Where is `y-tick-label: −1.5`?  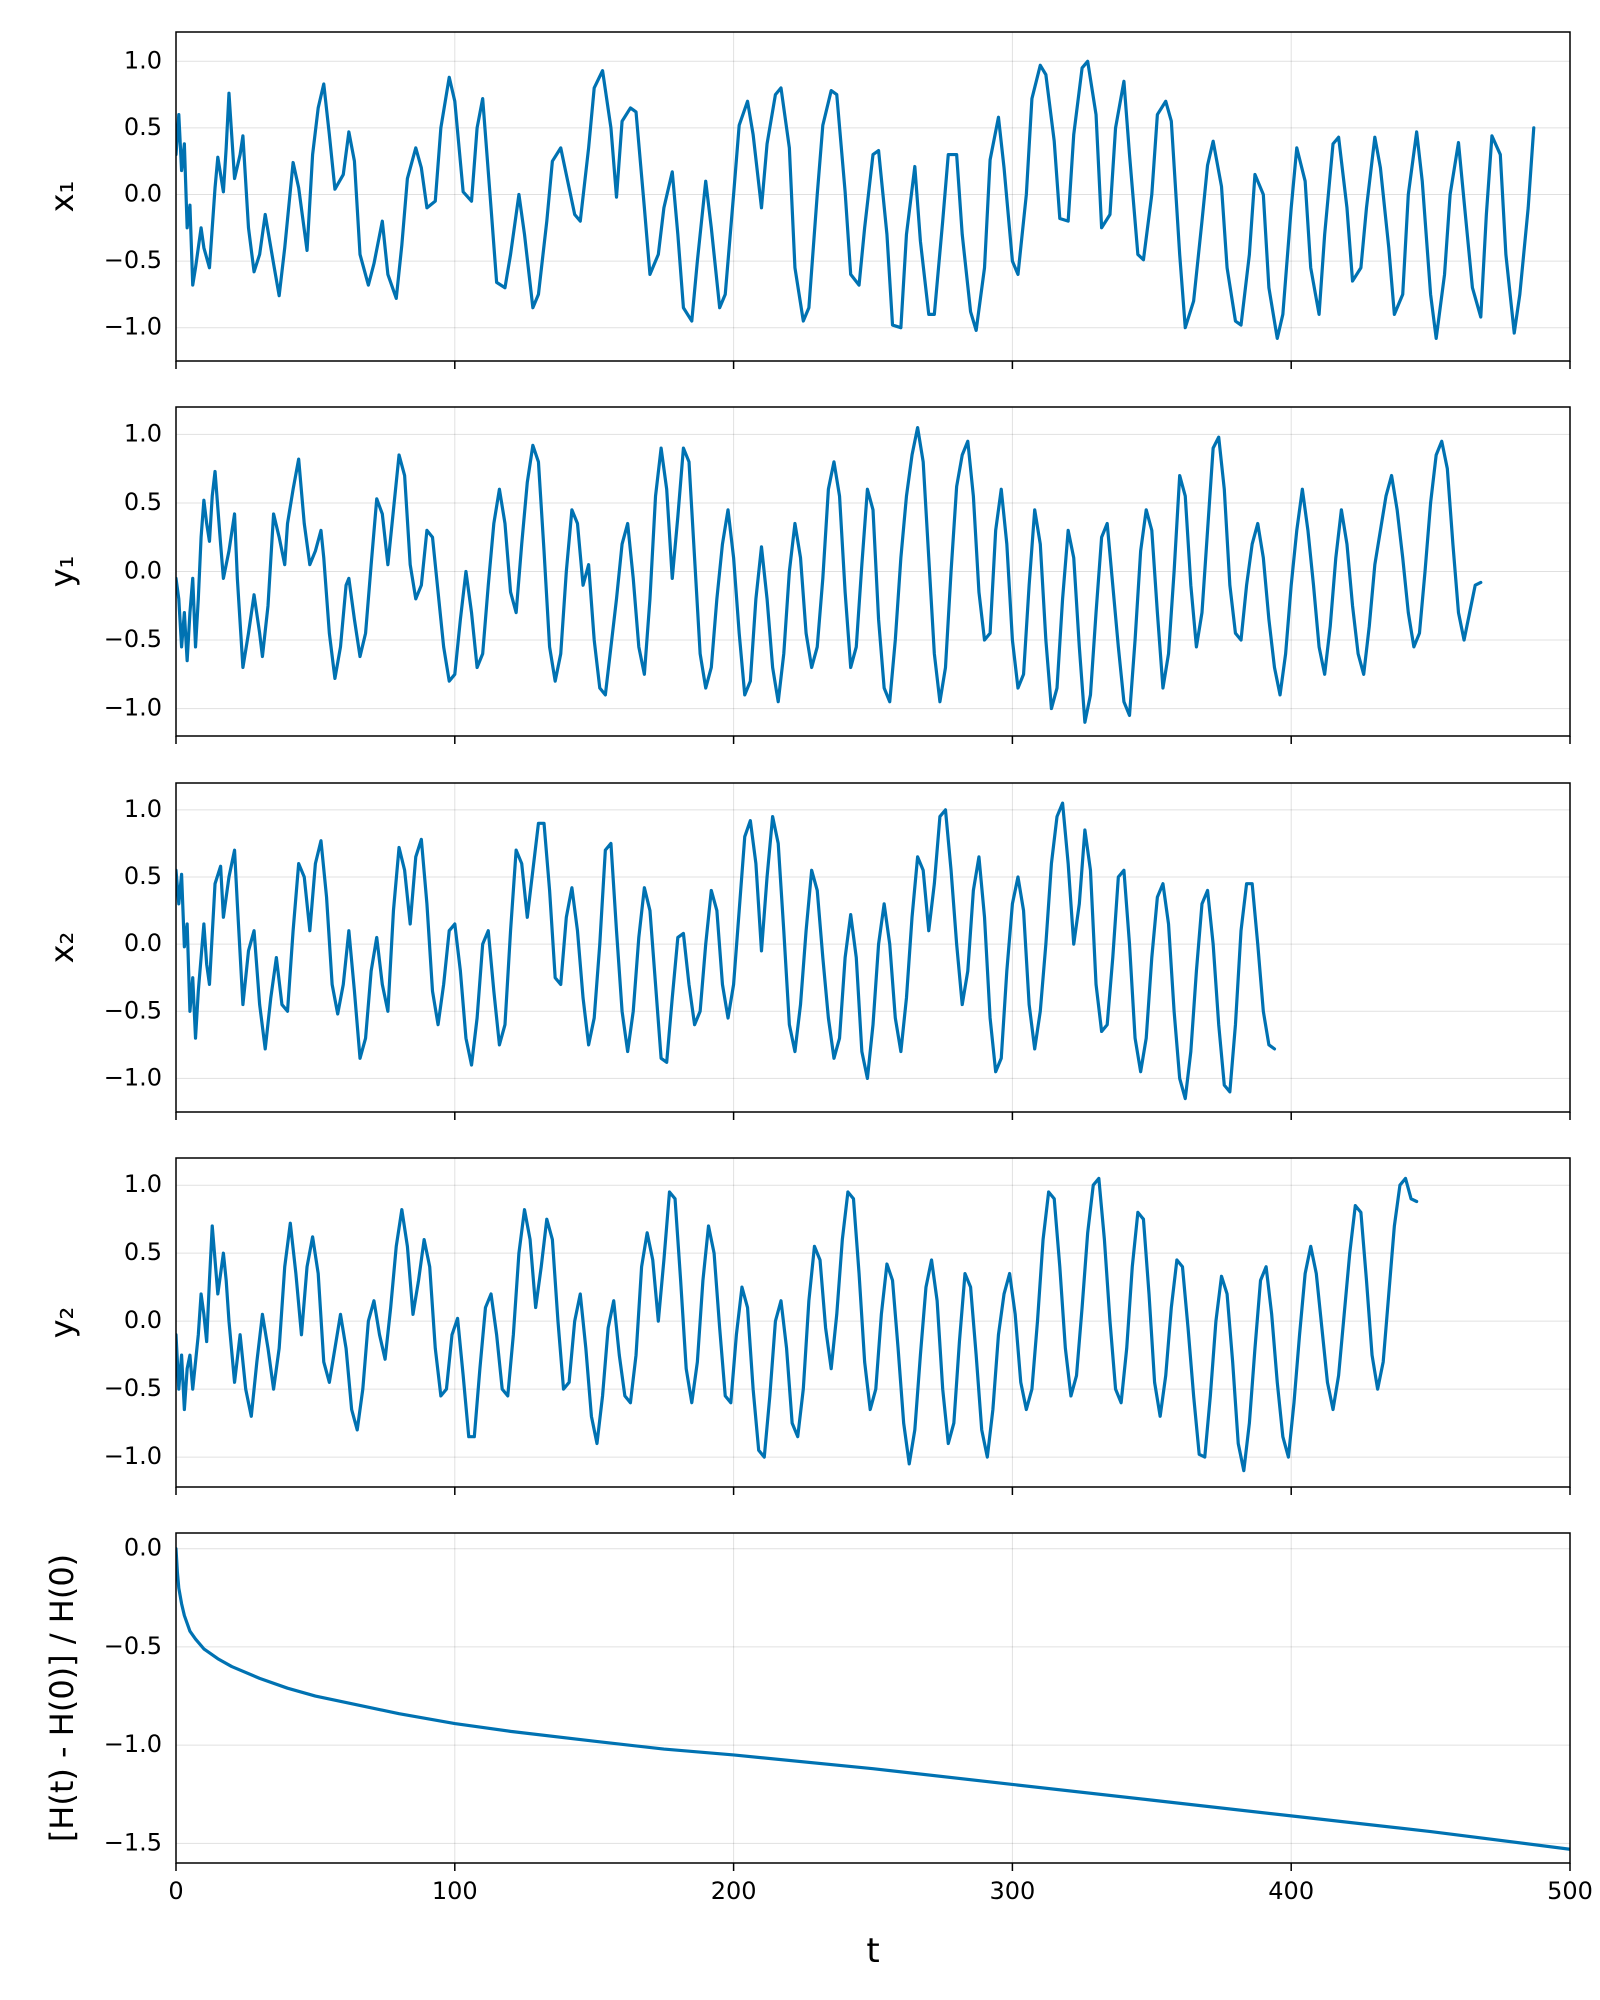
y-tick-label: −1.5 is located at coordinates (133, 1842).